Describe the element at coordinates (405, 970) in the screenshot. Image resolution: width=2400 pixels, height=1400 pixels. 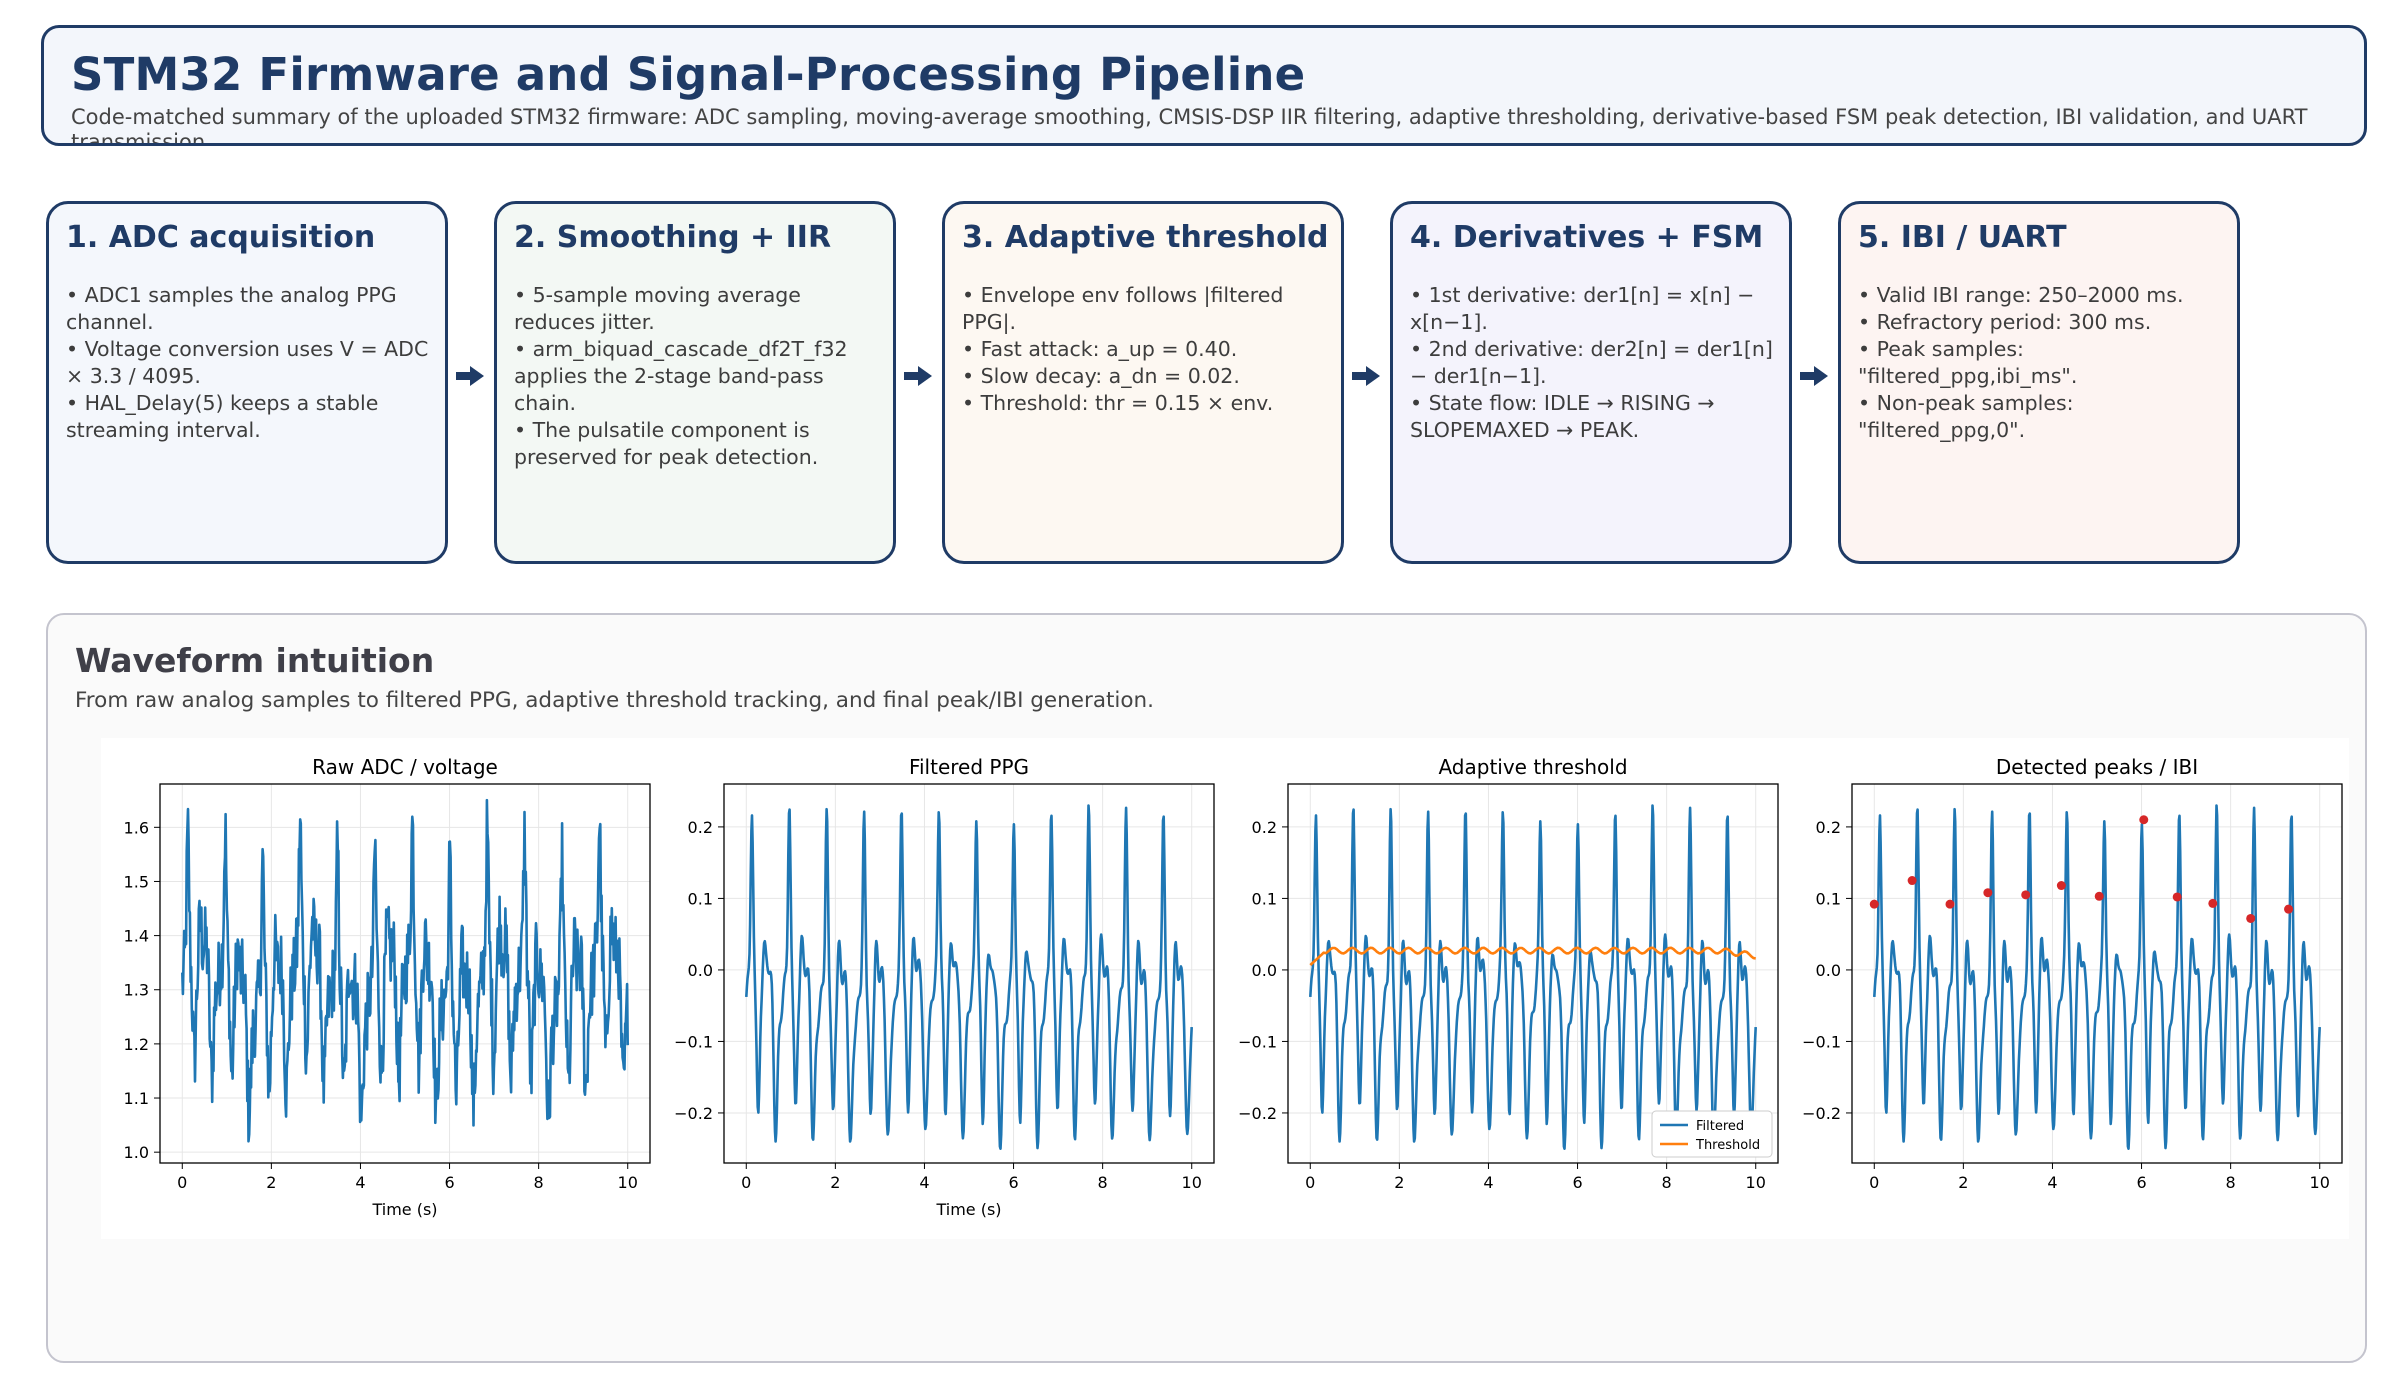
I see `series-line-raw` at that location.